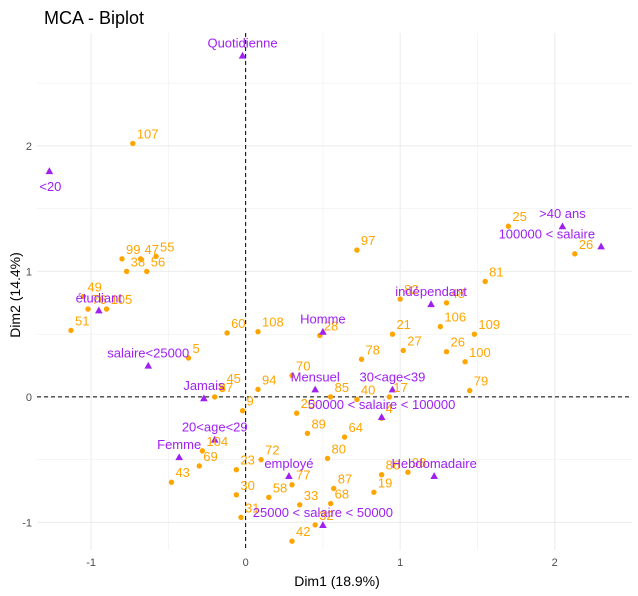  What do you see at coordinates (82, 320) in the screenshot?
I see `individual-label: 51` at bounding box center [82, 320].